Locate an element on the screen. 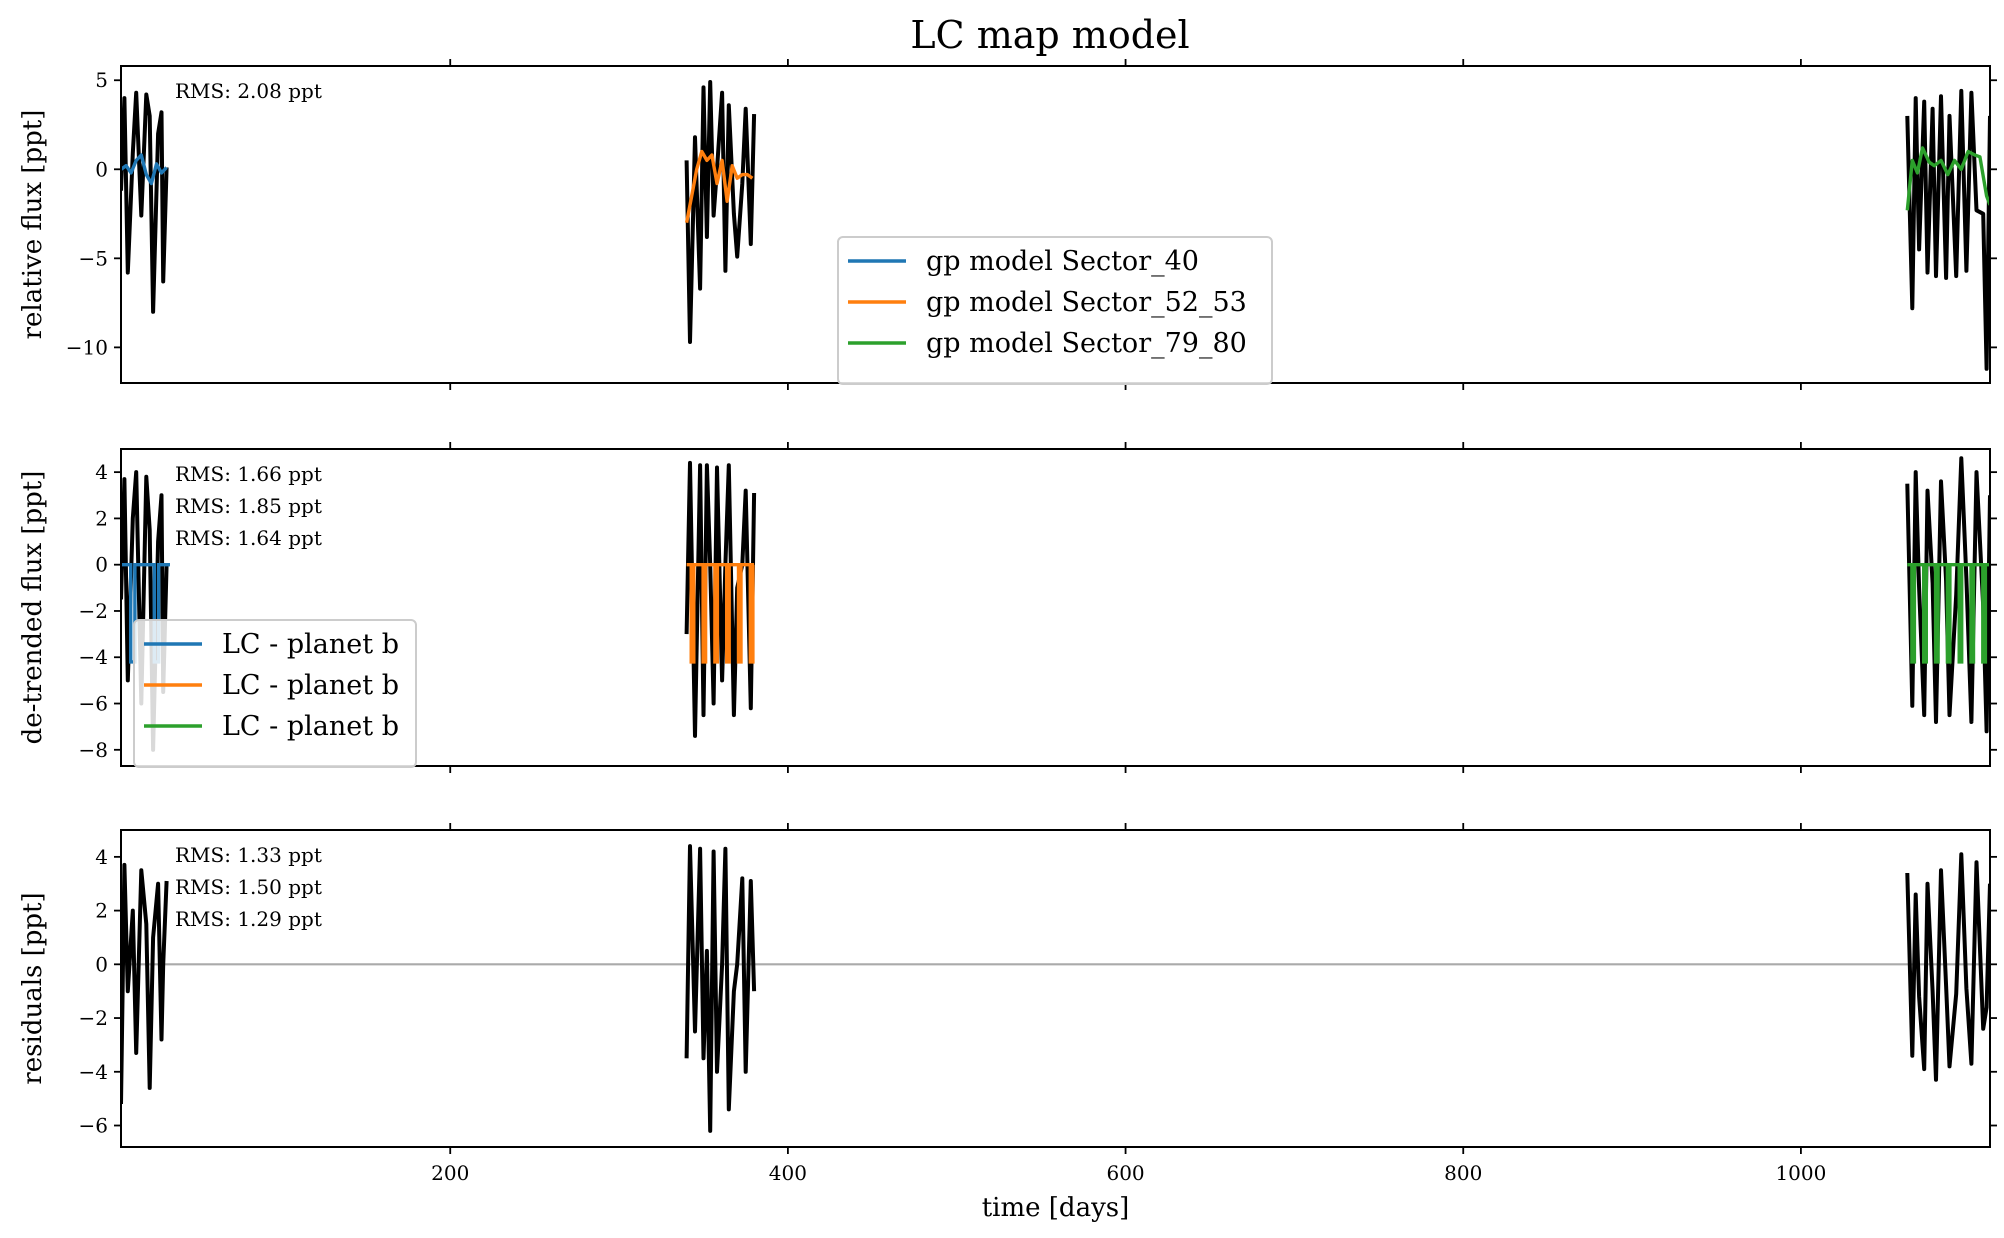  rms-annotation: RMS: 1.50 ppt is located at coordinates (248, 887).